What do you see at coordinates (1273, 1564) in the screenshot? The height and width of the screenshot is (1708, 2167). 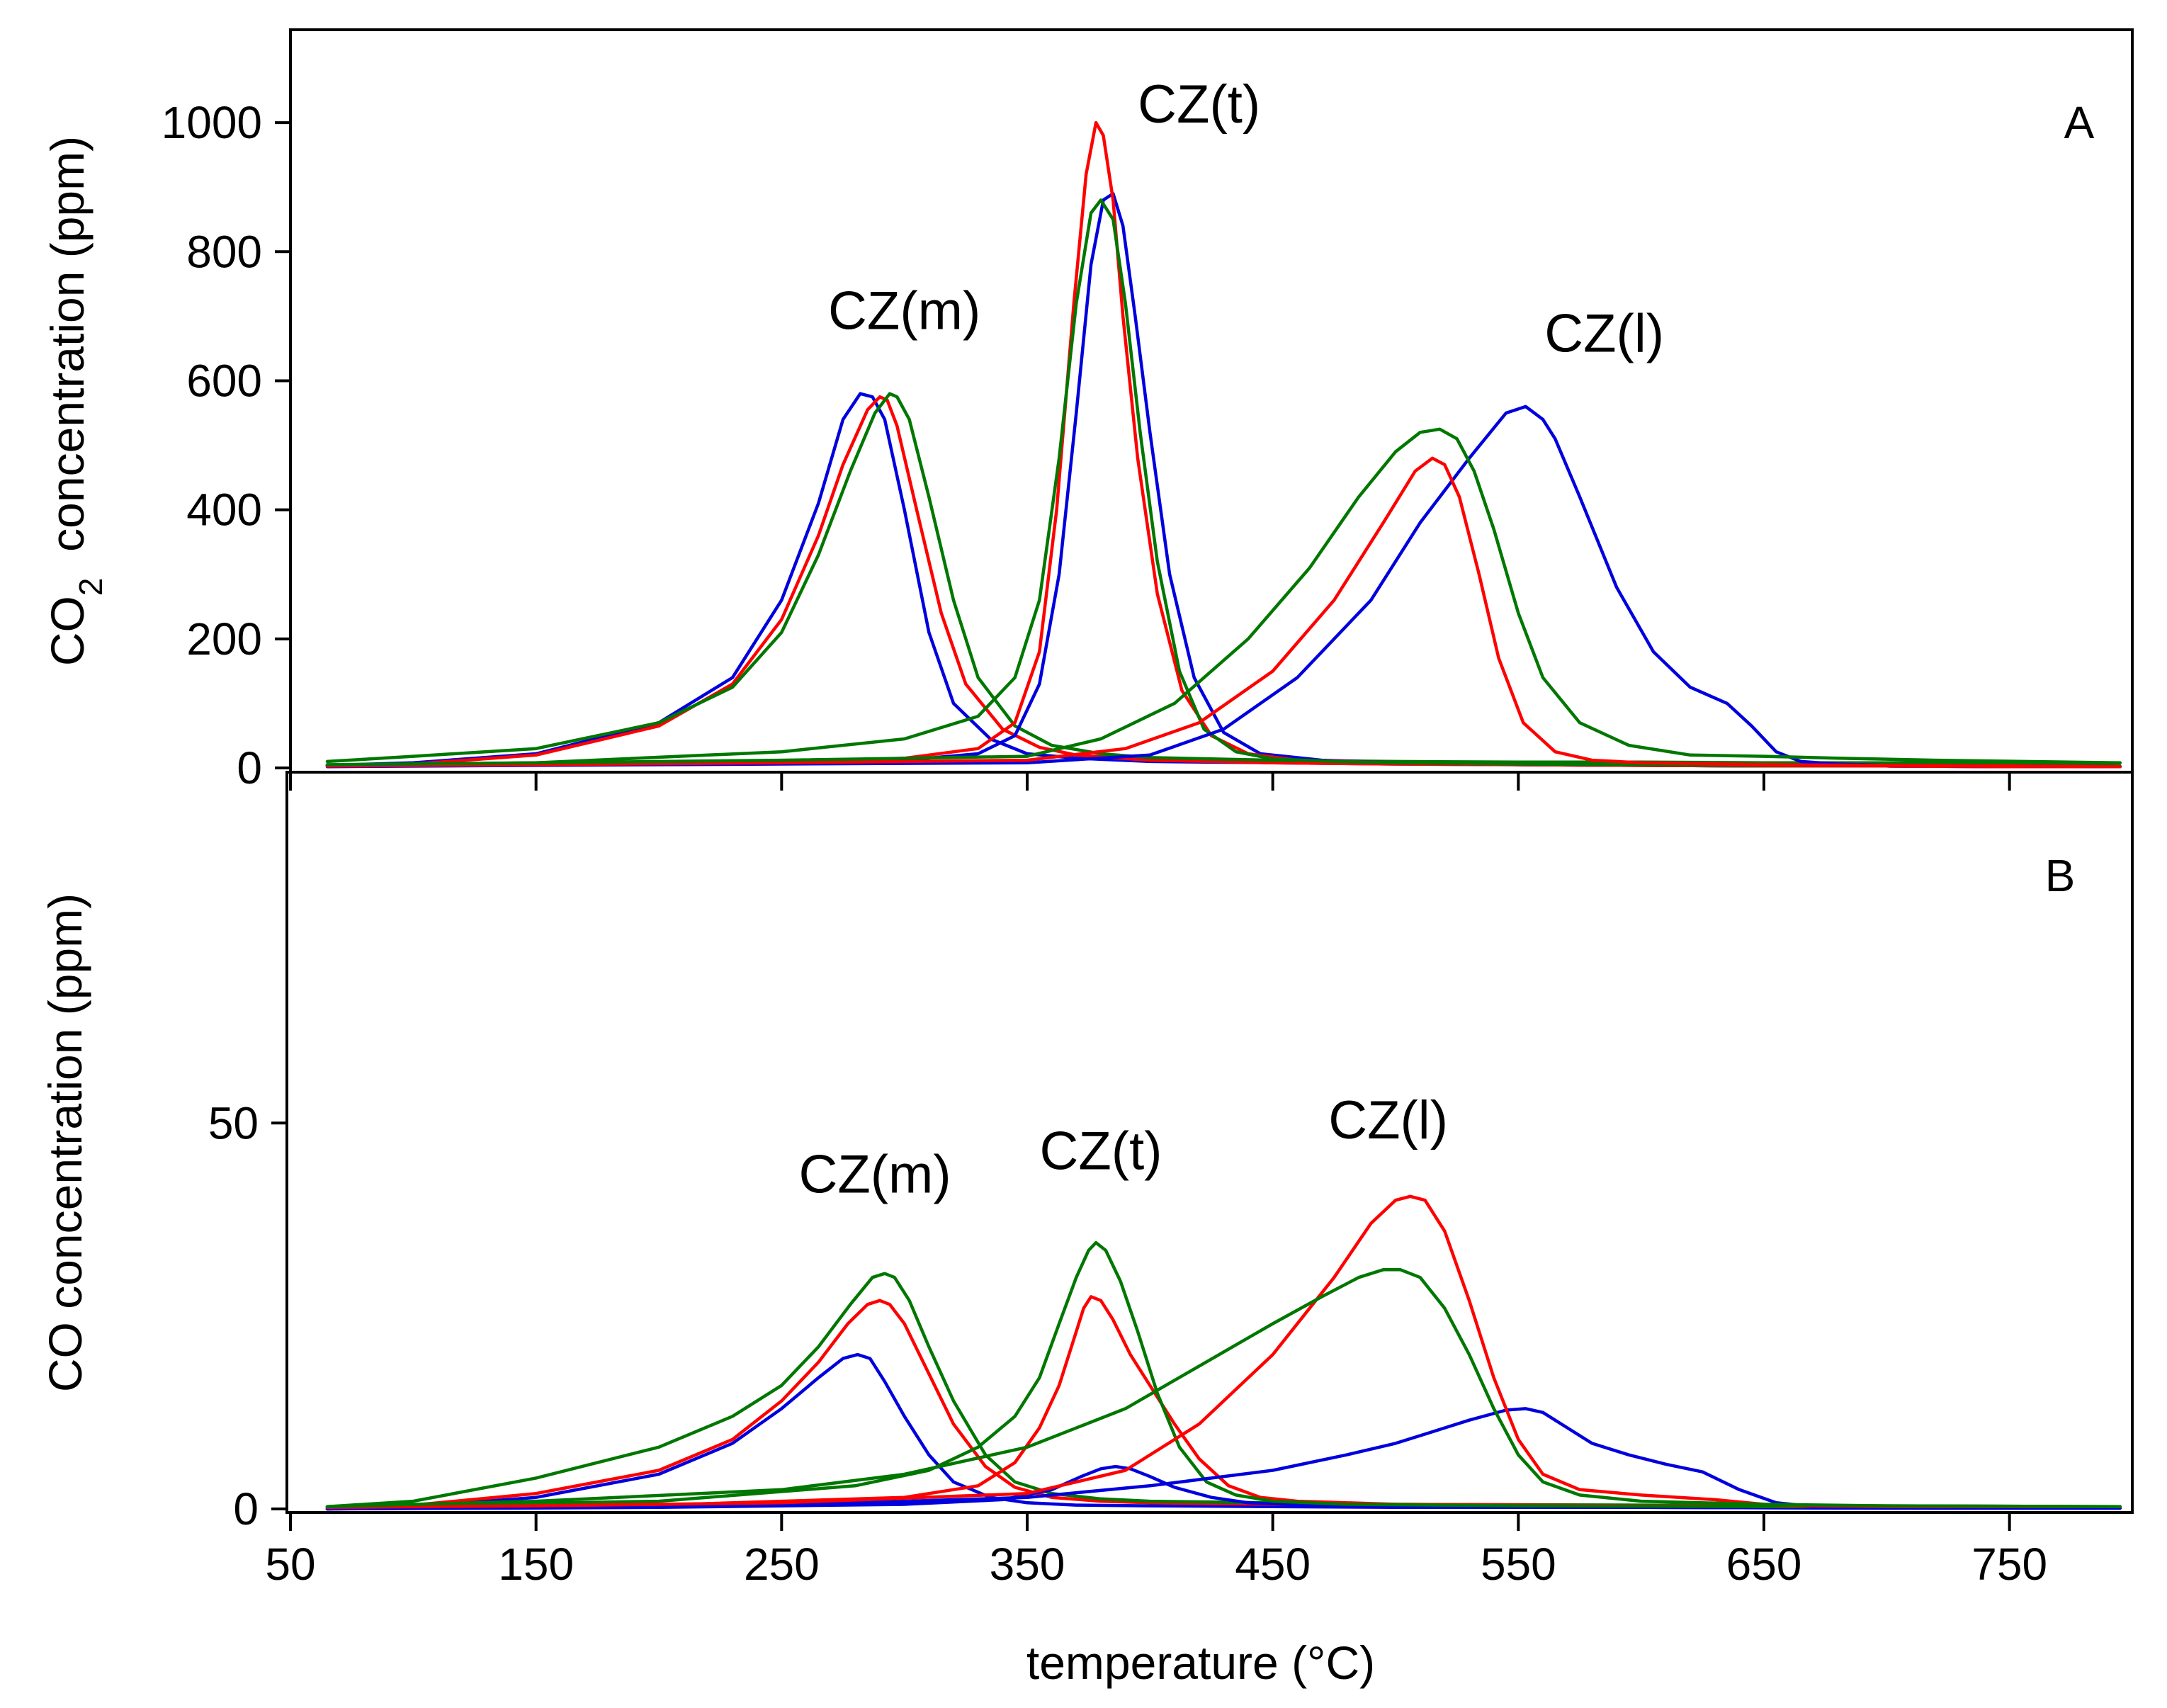 I see `x-tick-label: 450` at bounding box center [1273, 1564].